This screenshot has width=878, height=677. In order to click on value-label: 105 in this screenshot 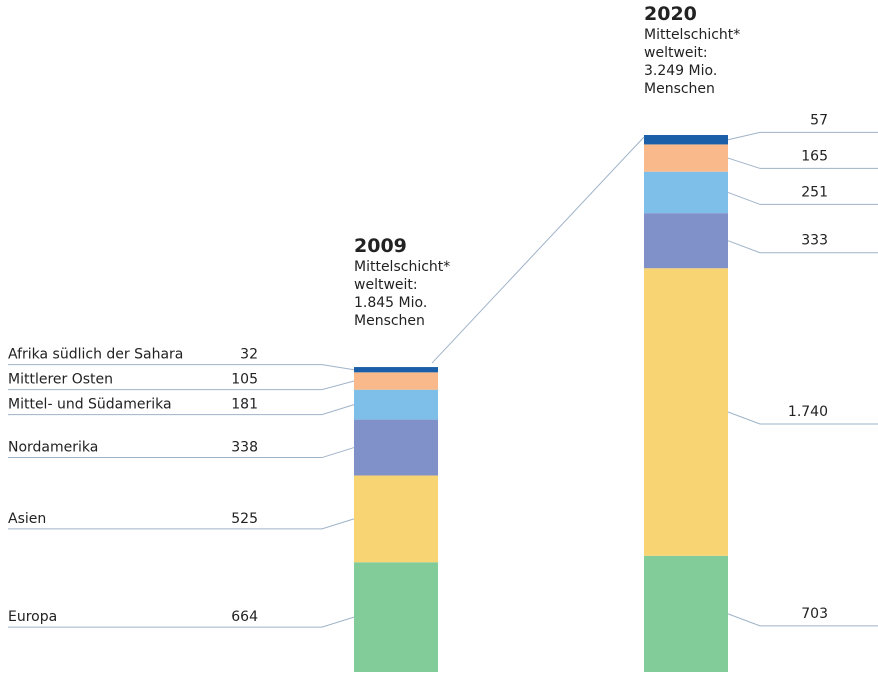, I will do `click(244, 380)`.